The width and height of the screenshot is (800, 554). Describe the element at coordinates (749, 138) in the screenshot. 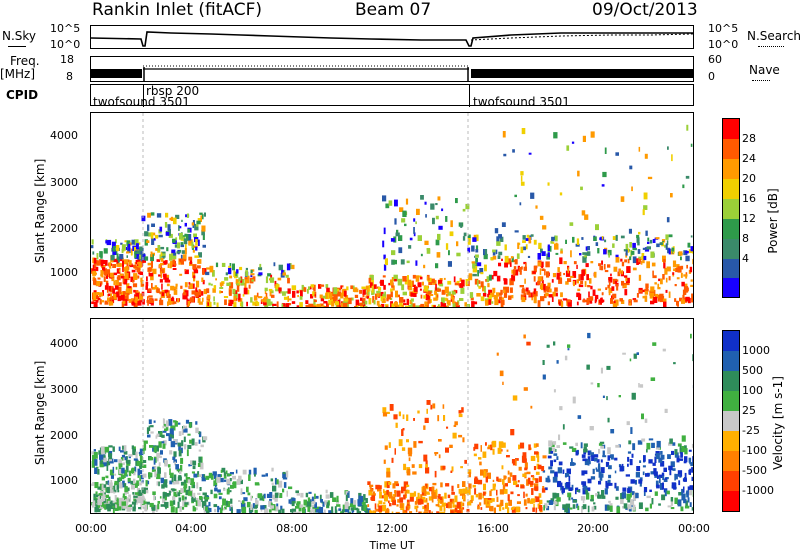

I see `power-cb-tick-28: 28` at that location.